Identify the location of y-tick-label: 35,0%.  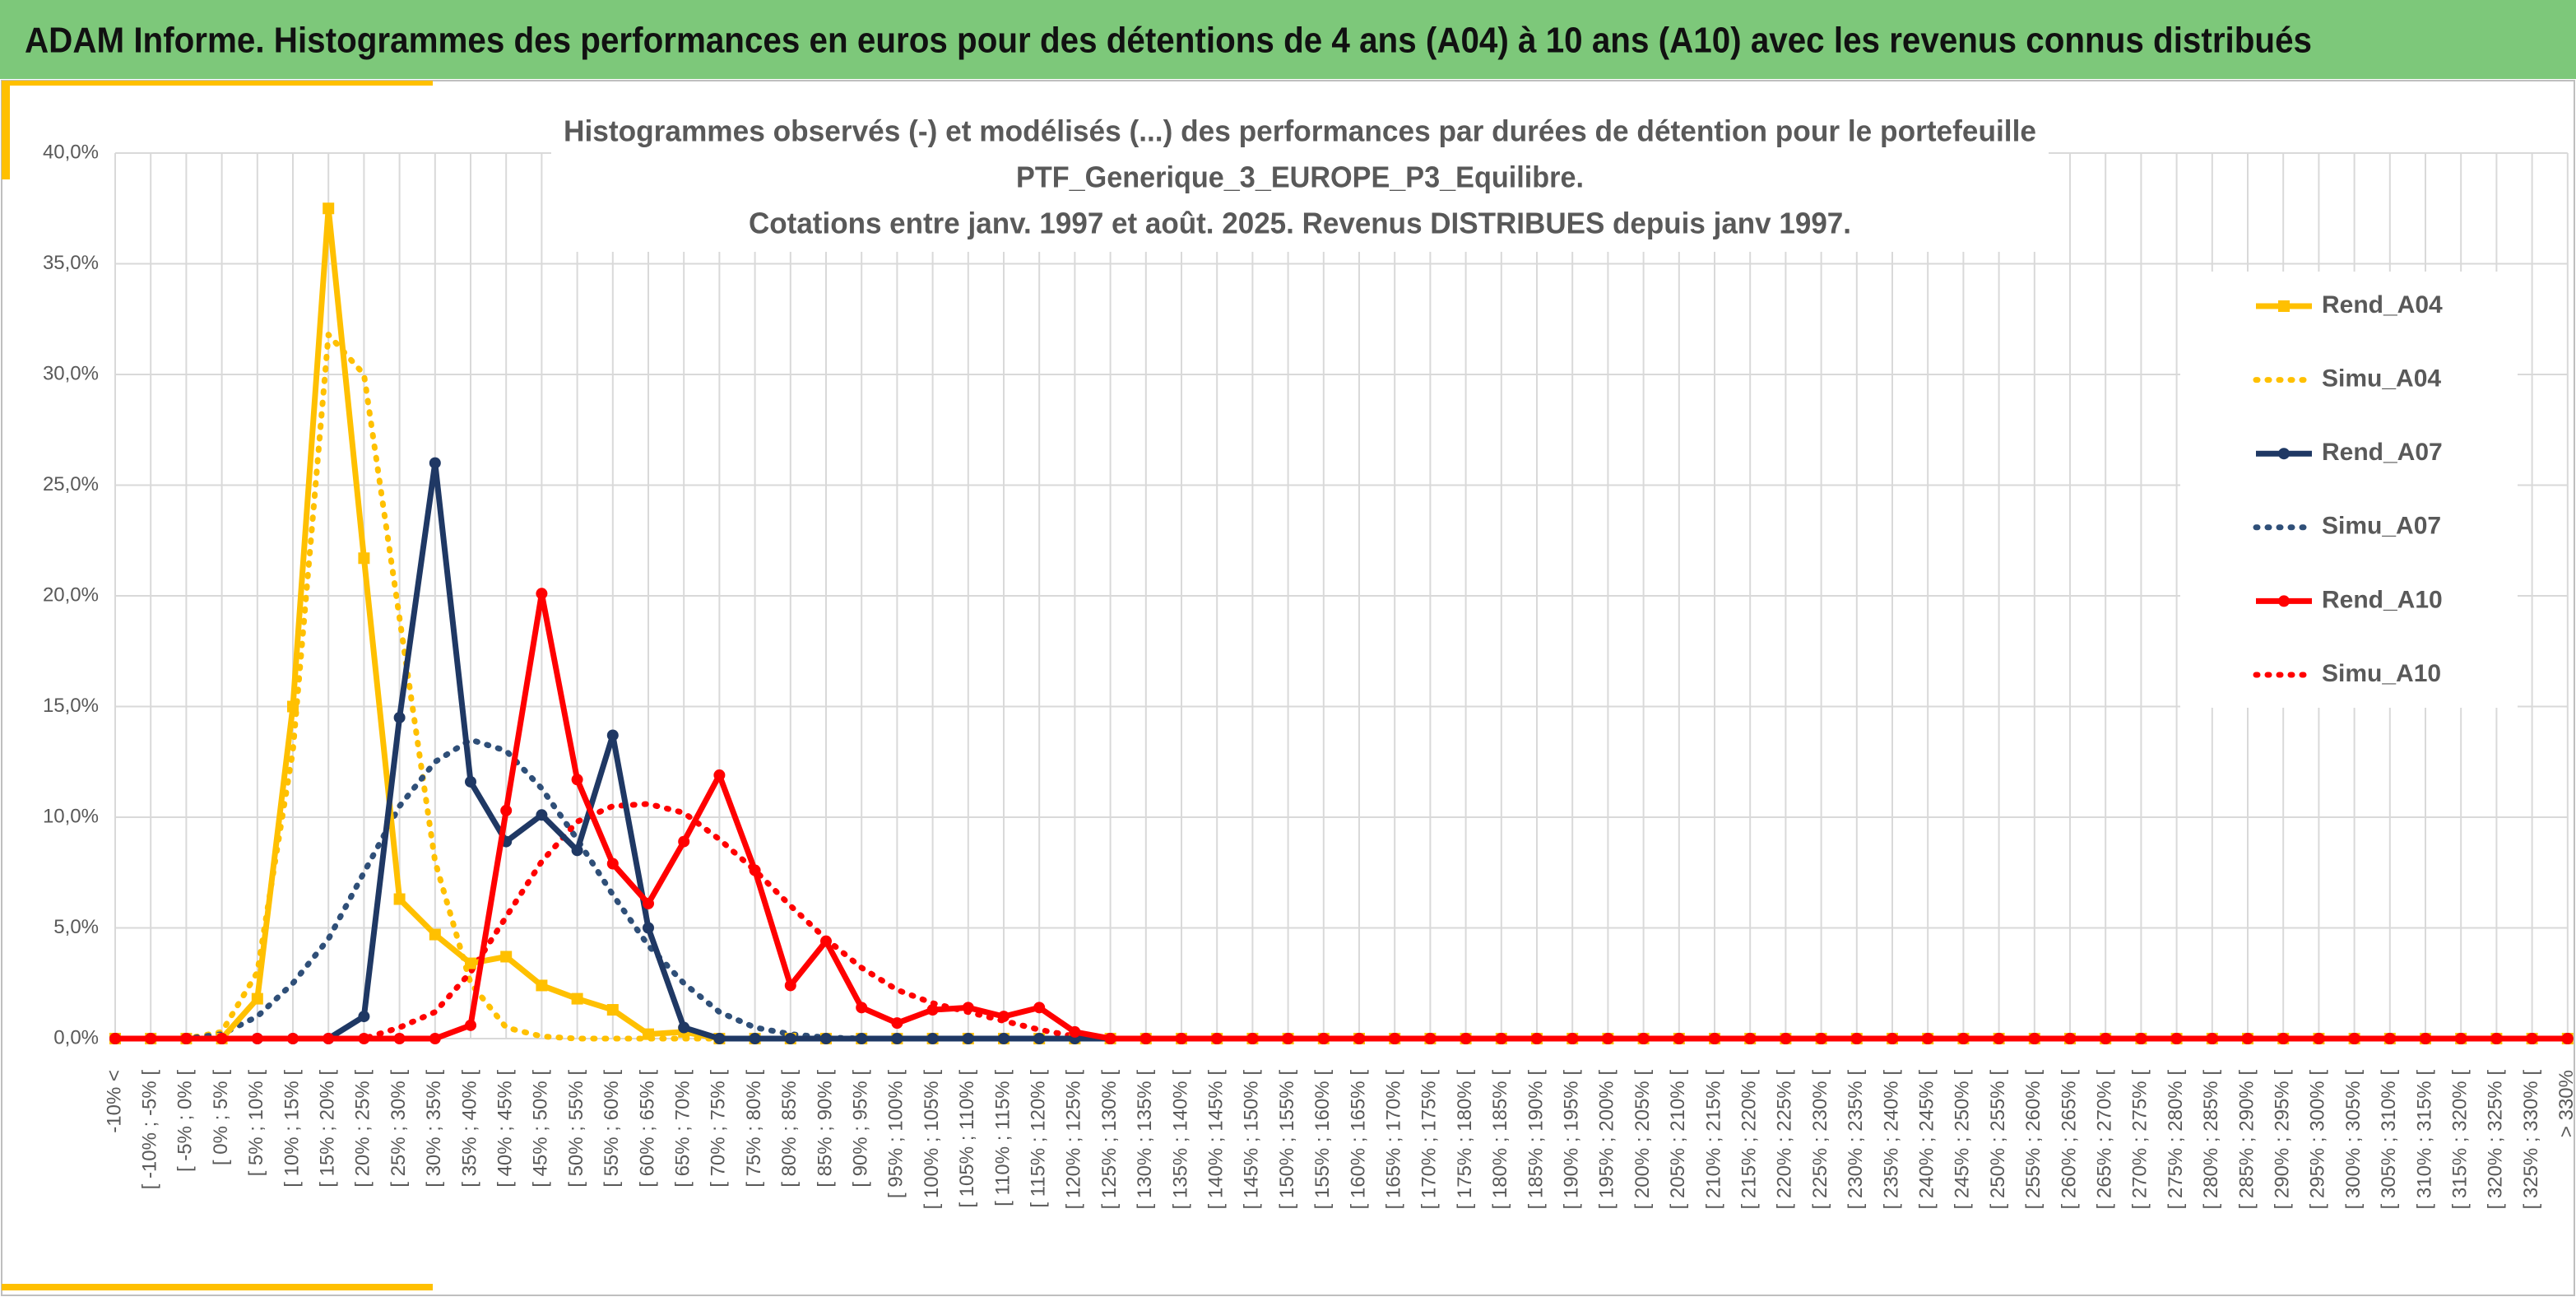
(71, 263).